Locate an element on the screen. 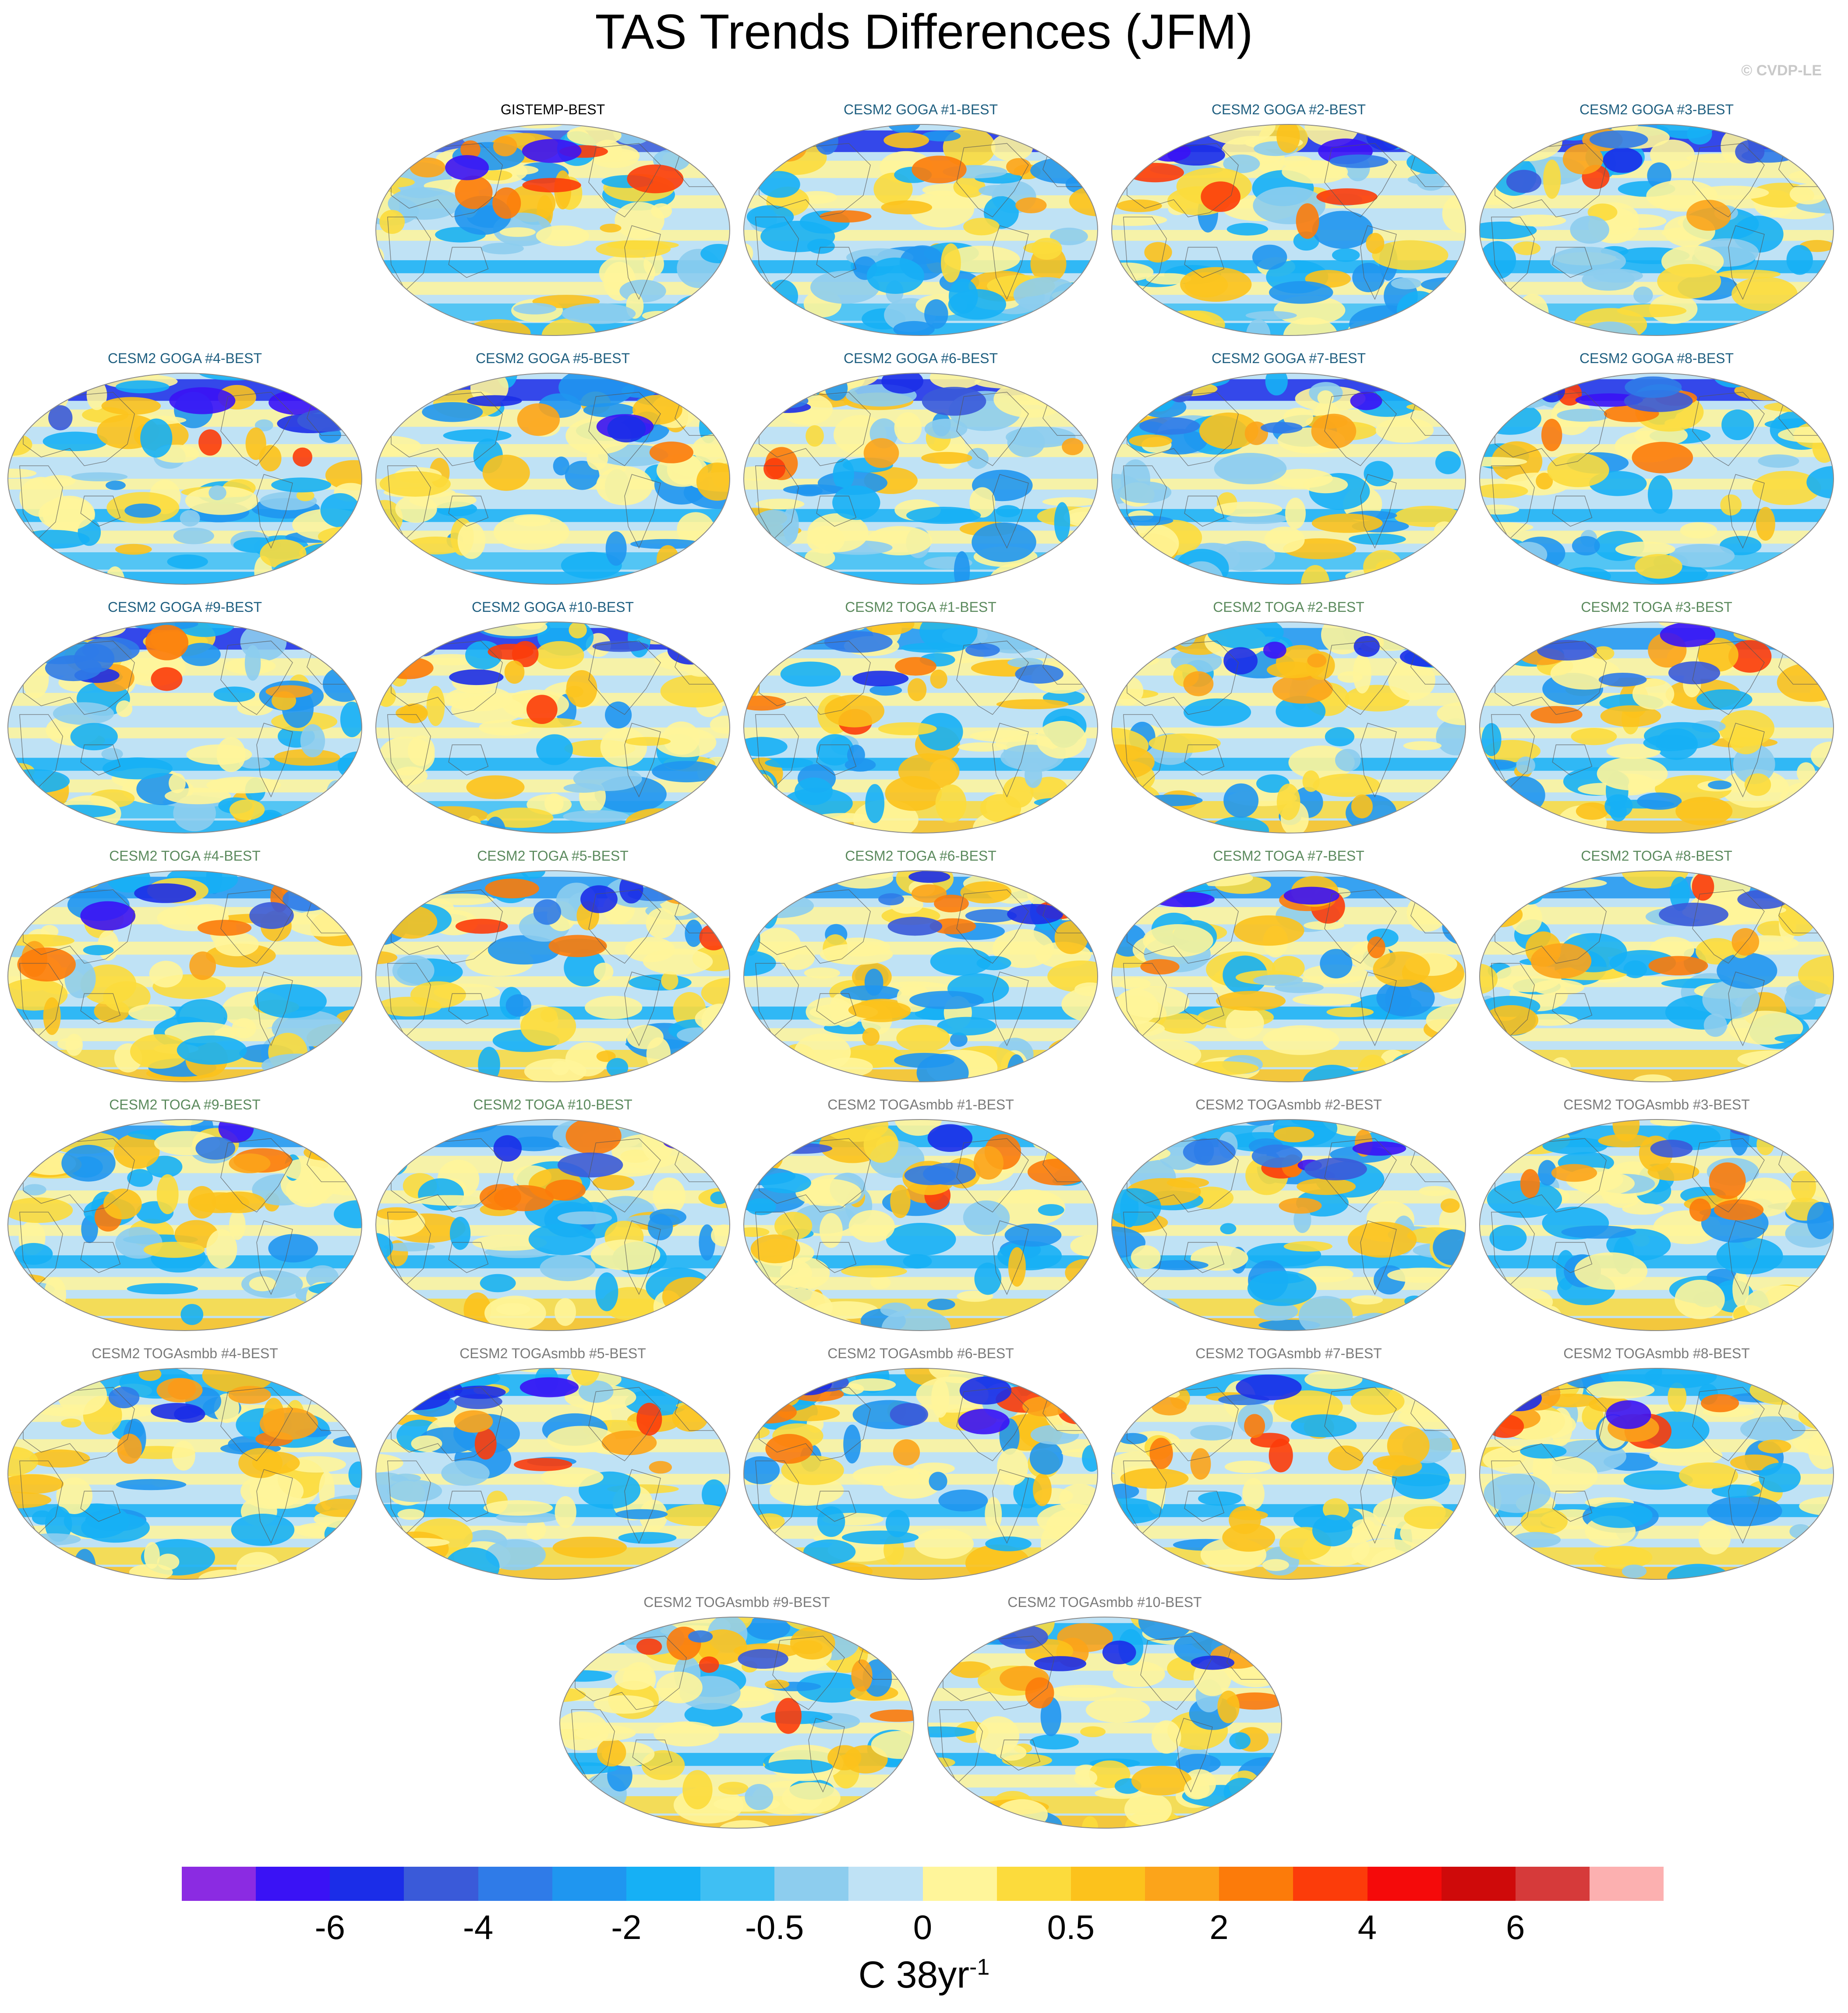 This screenshot has height=2013, width=1848. colorbar-tick-label: -0.5 is located at coordinates (774, 1927).